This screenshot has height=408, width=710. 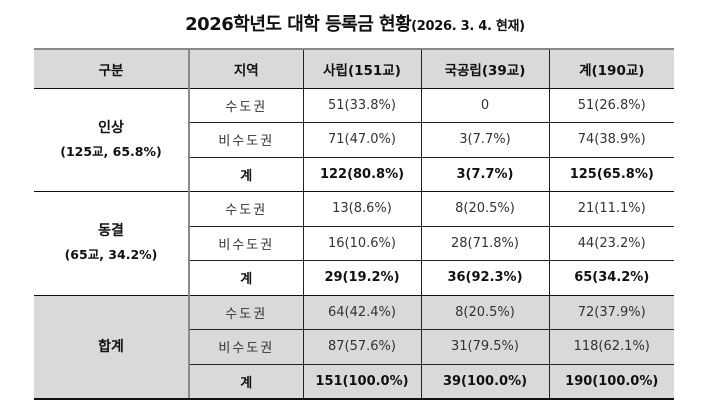 What do you see at coordinates (111, 127) in the screenshot?
I see `category-label: 인상` at bounding box center [111, 127].